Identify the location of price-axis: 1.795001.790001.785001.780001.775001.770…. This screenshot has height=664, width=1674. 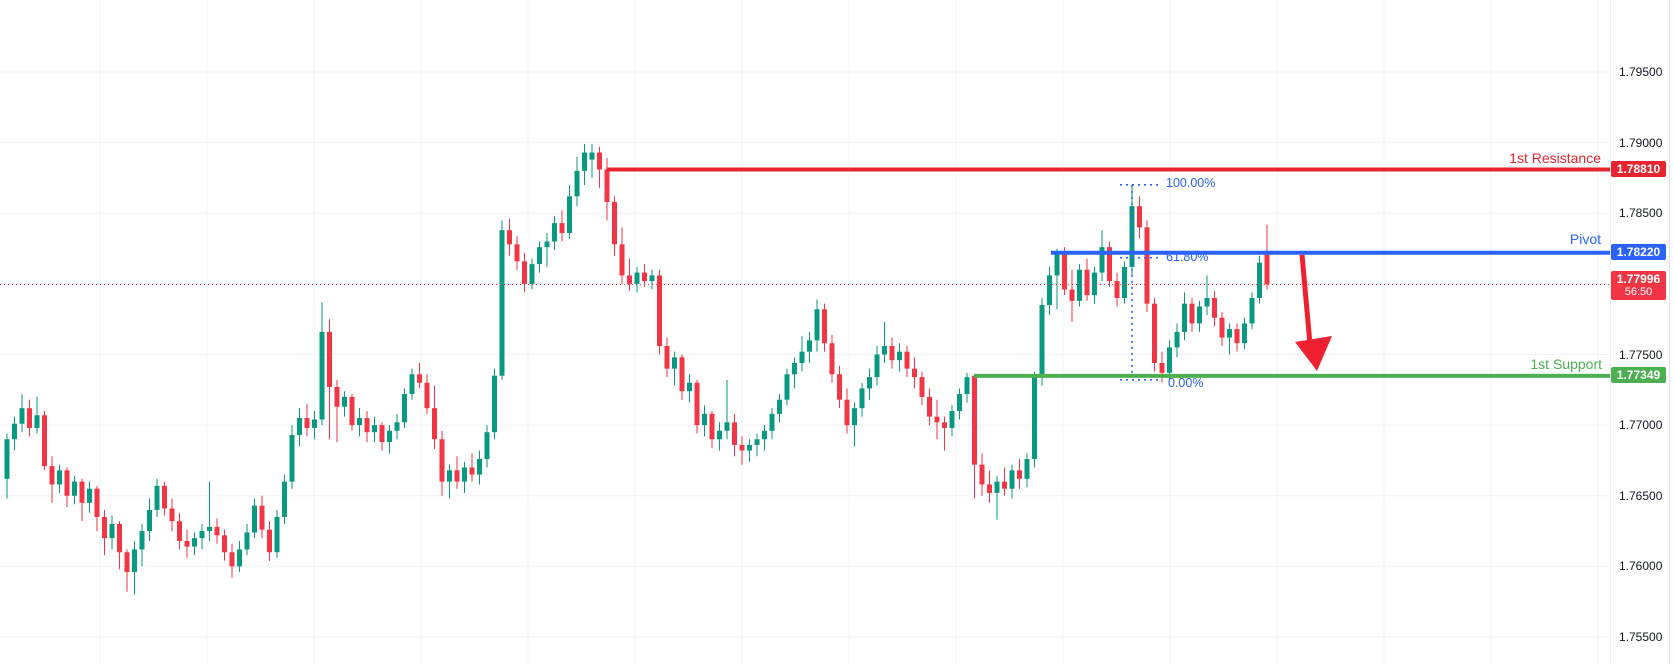
(1640, 332).